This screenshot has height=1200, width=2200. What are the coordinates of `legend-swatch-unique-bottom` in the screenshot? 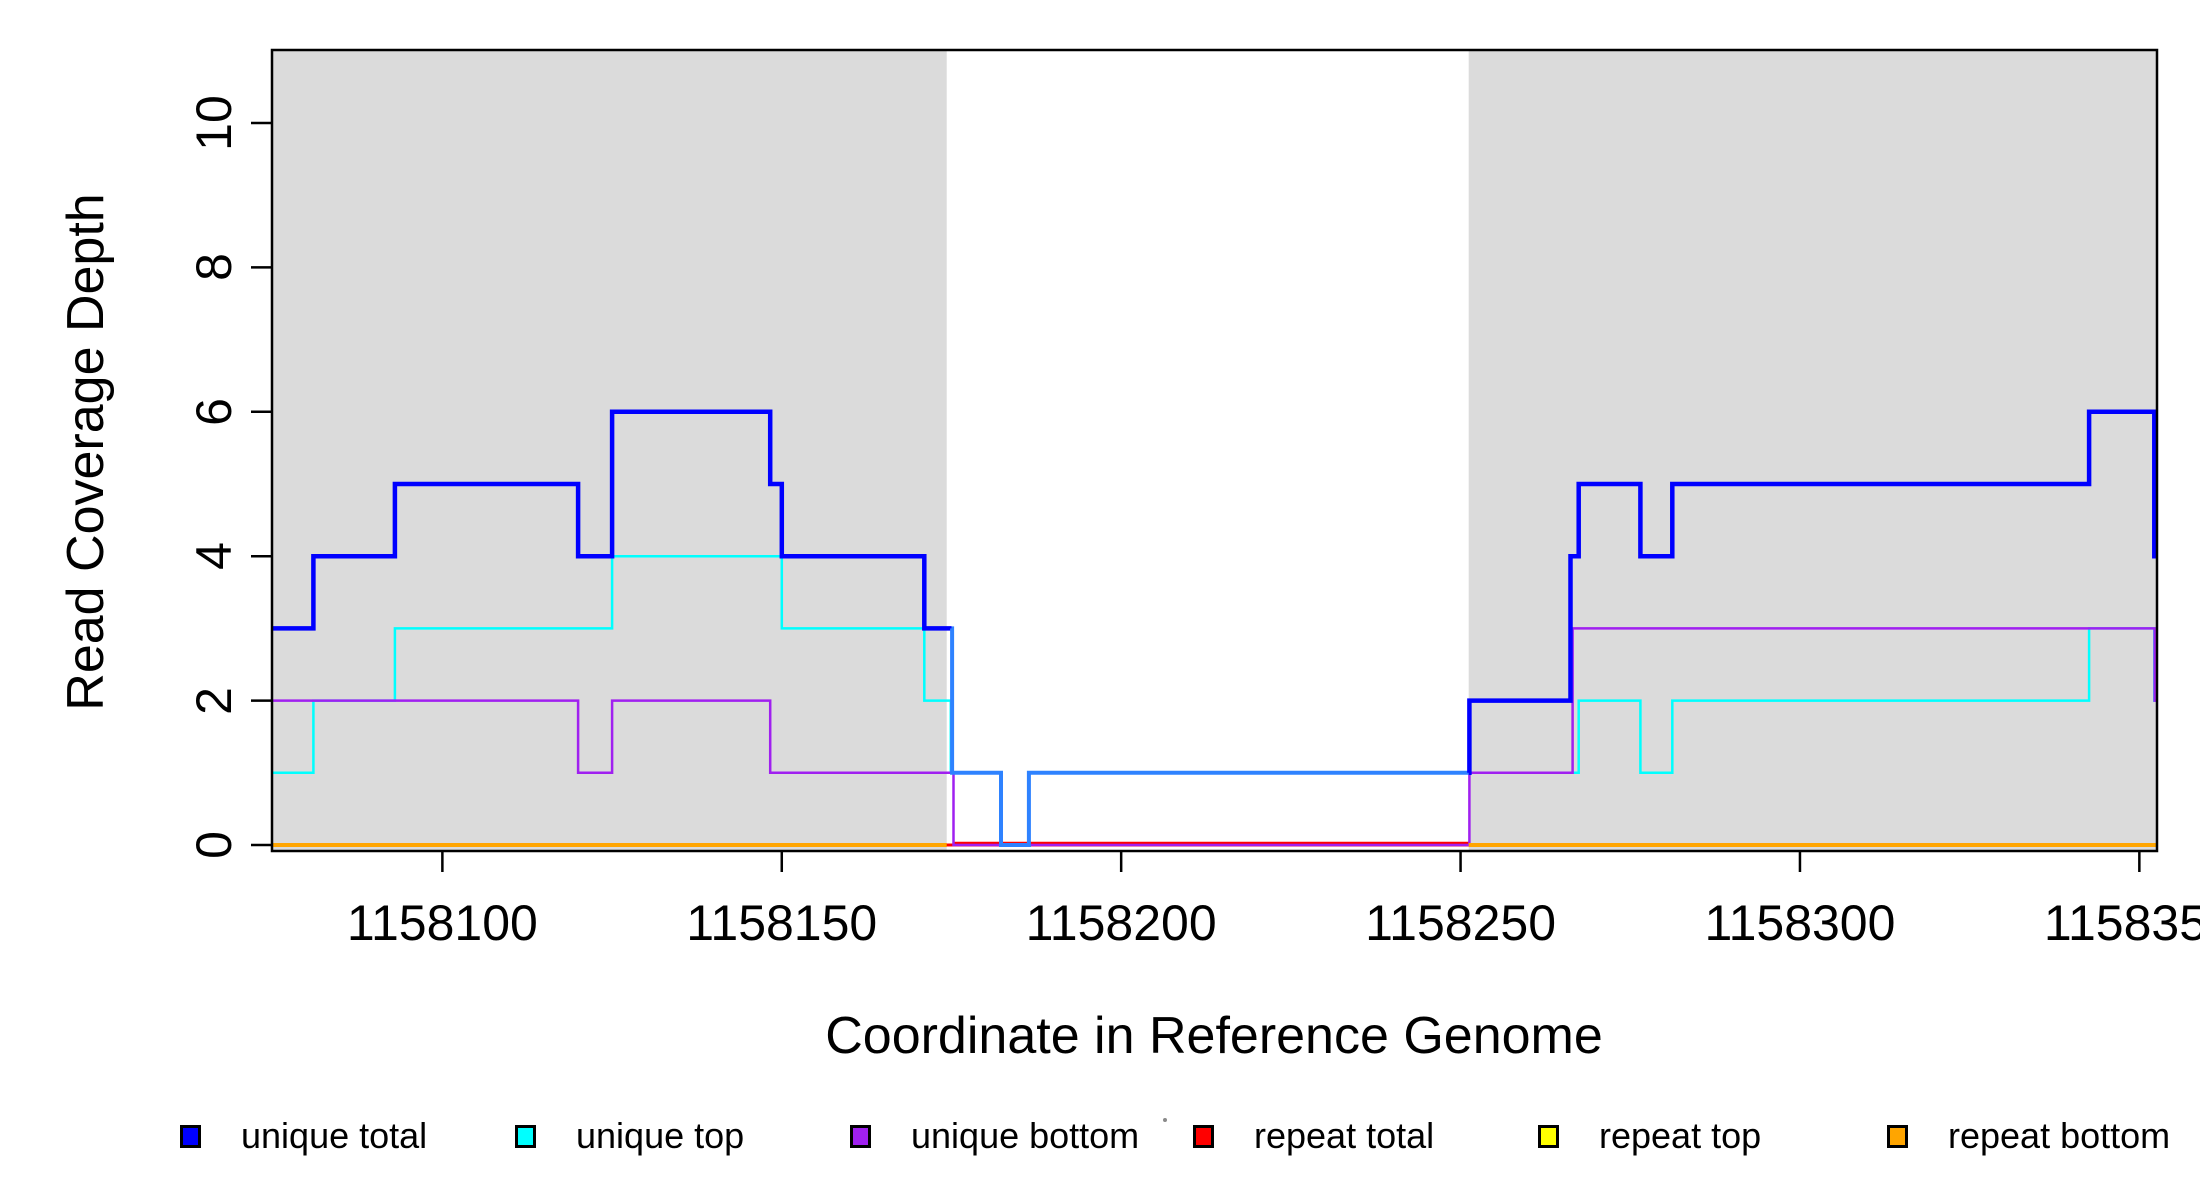 It's located at (860, 1136).